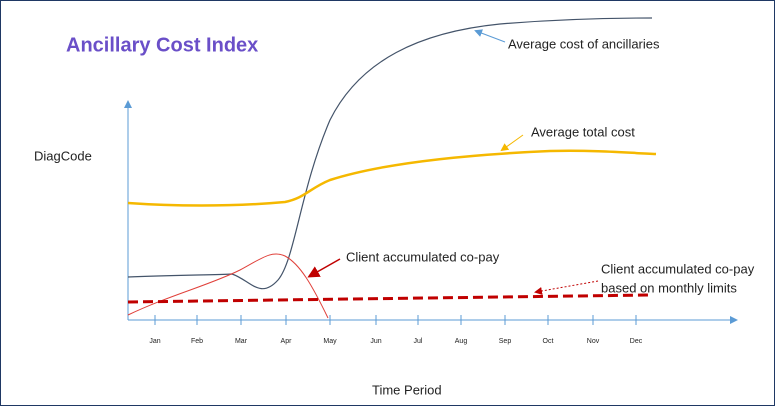 The height and width of the screenshot is (406, 775). I want to click on month-label: Sep, so click(505, 341).